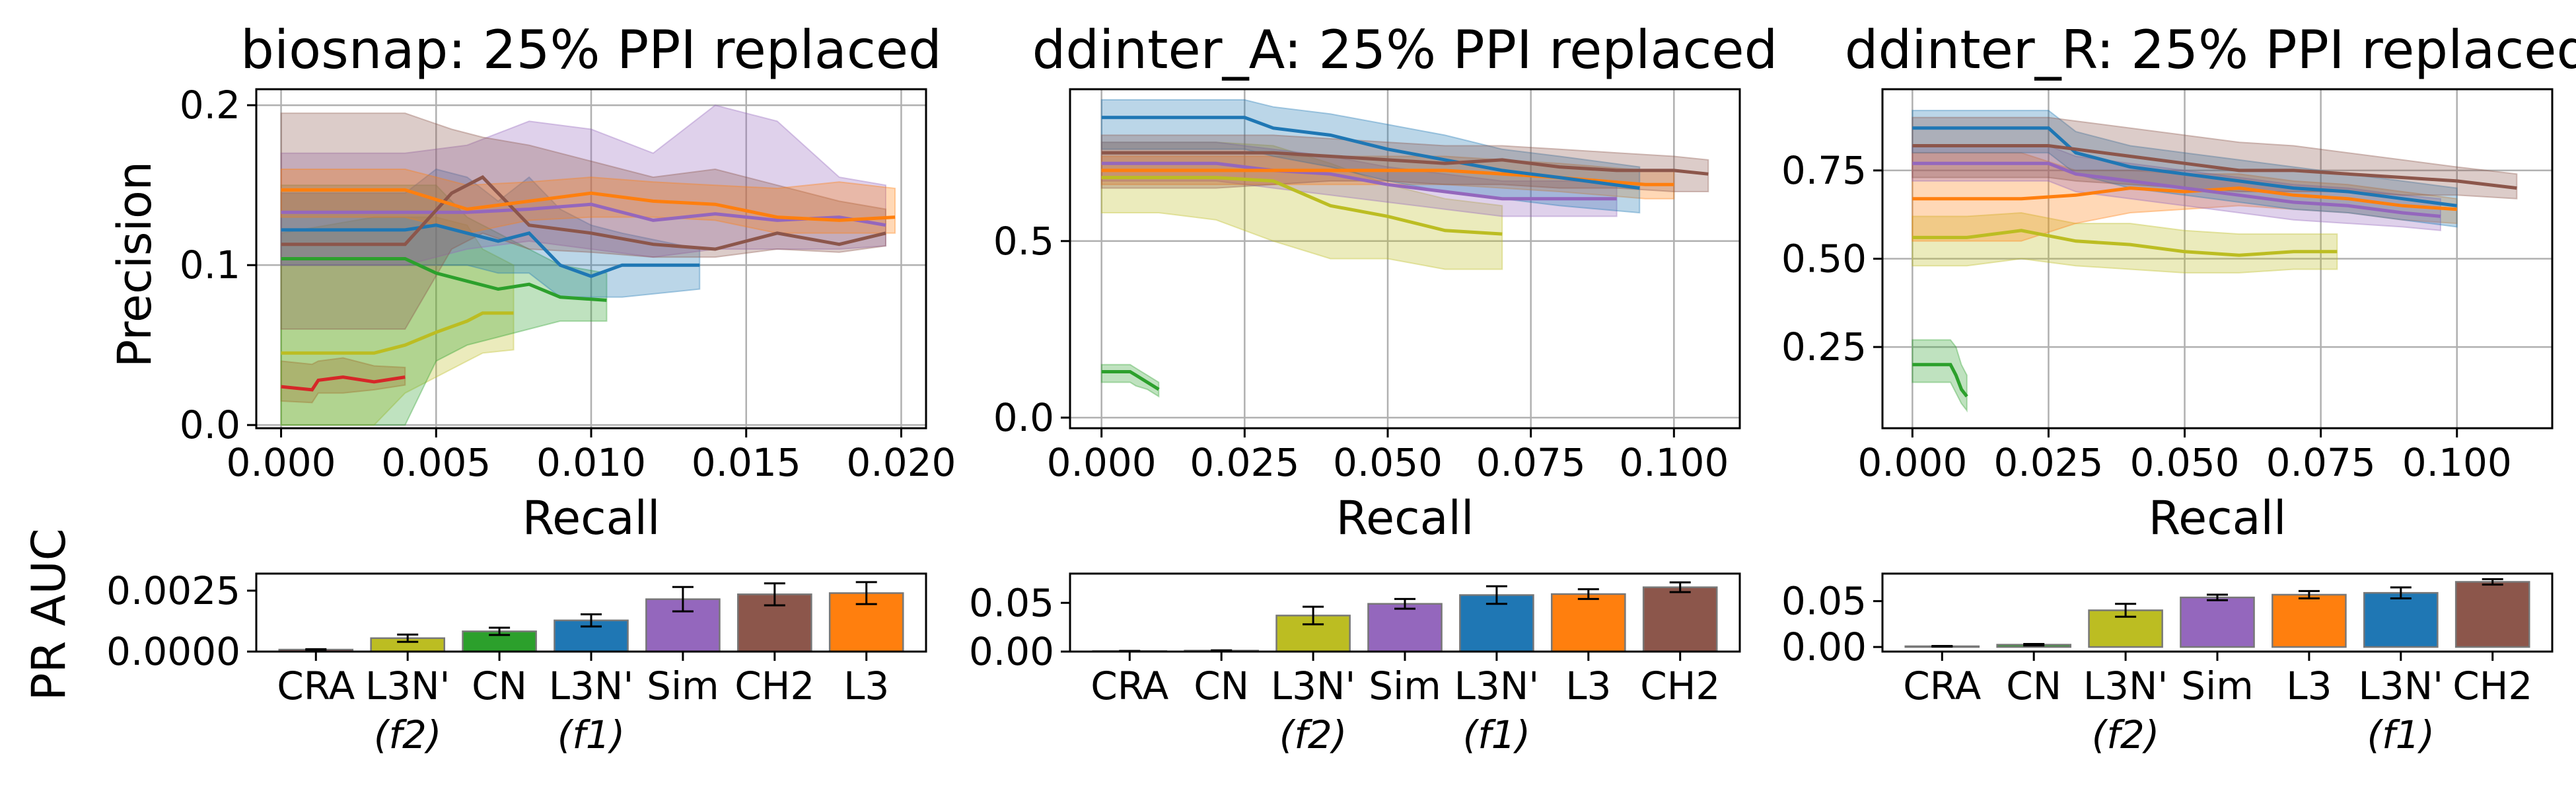  Describe the element at coordinates (1824, 602) in the screenshot. I see `y-tick-label: 0.05` at that location.